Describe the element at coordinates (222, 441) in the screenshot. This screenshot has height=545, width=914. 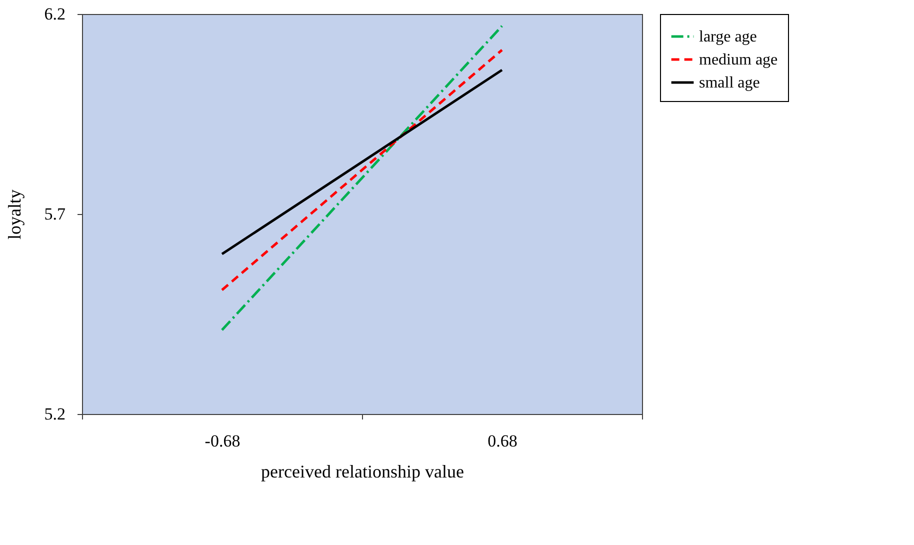
I see `x-tick-label: -0.68` at that location.